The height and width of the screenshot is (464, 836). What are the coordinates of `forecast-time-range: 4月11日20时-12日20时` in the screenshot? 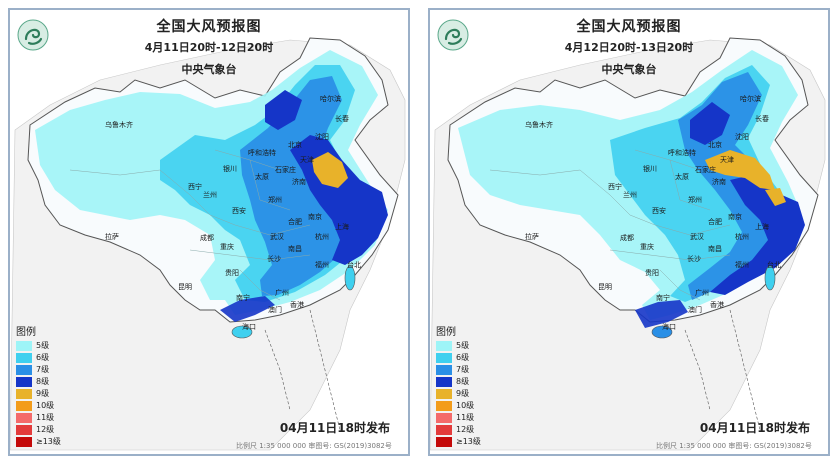 It's located at (209, 47).